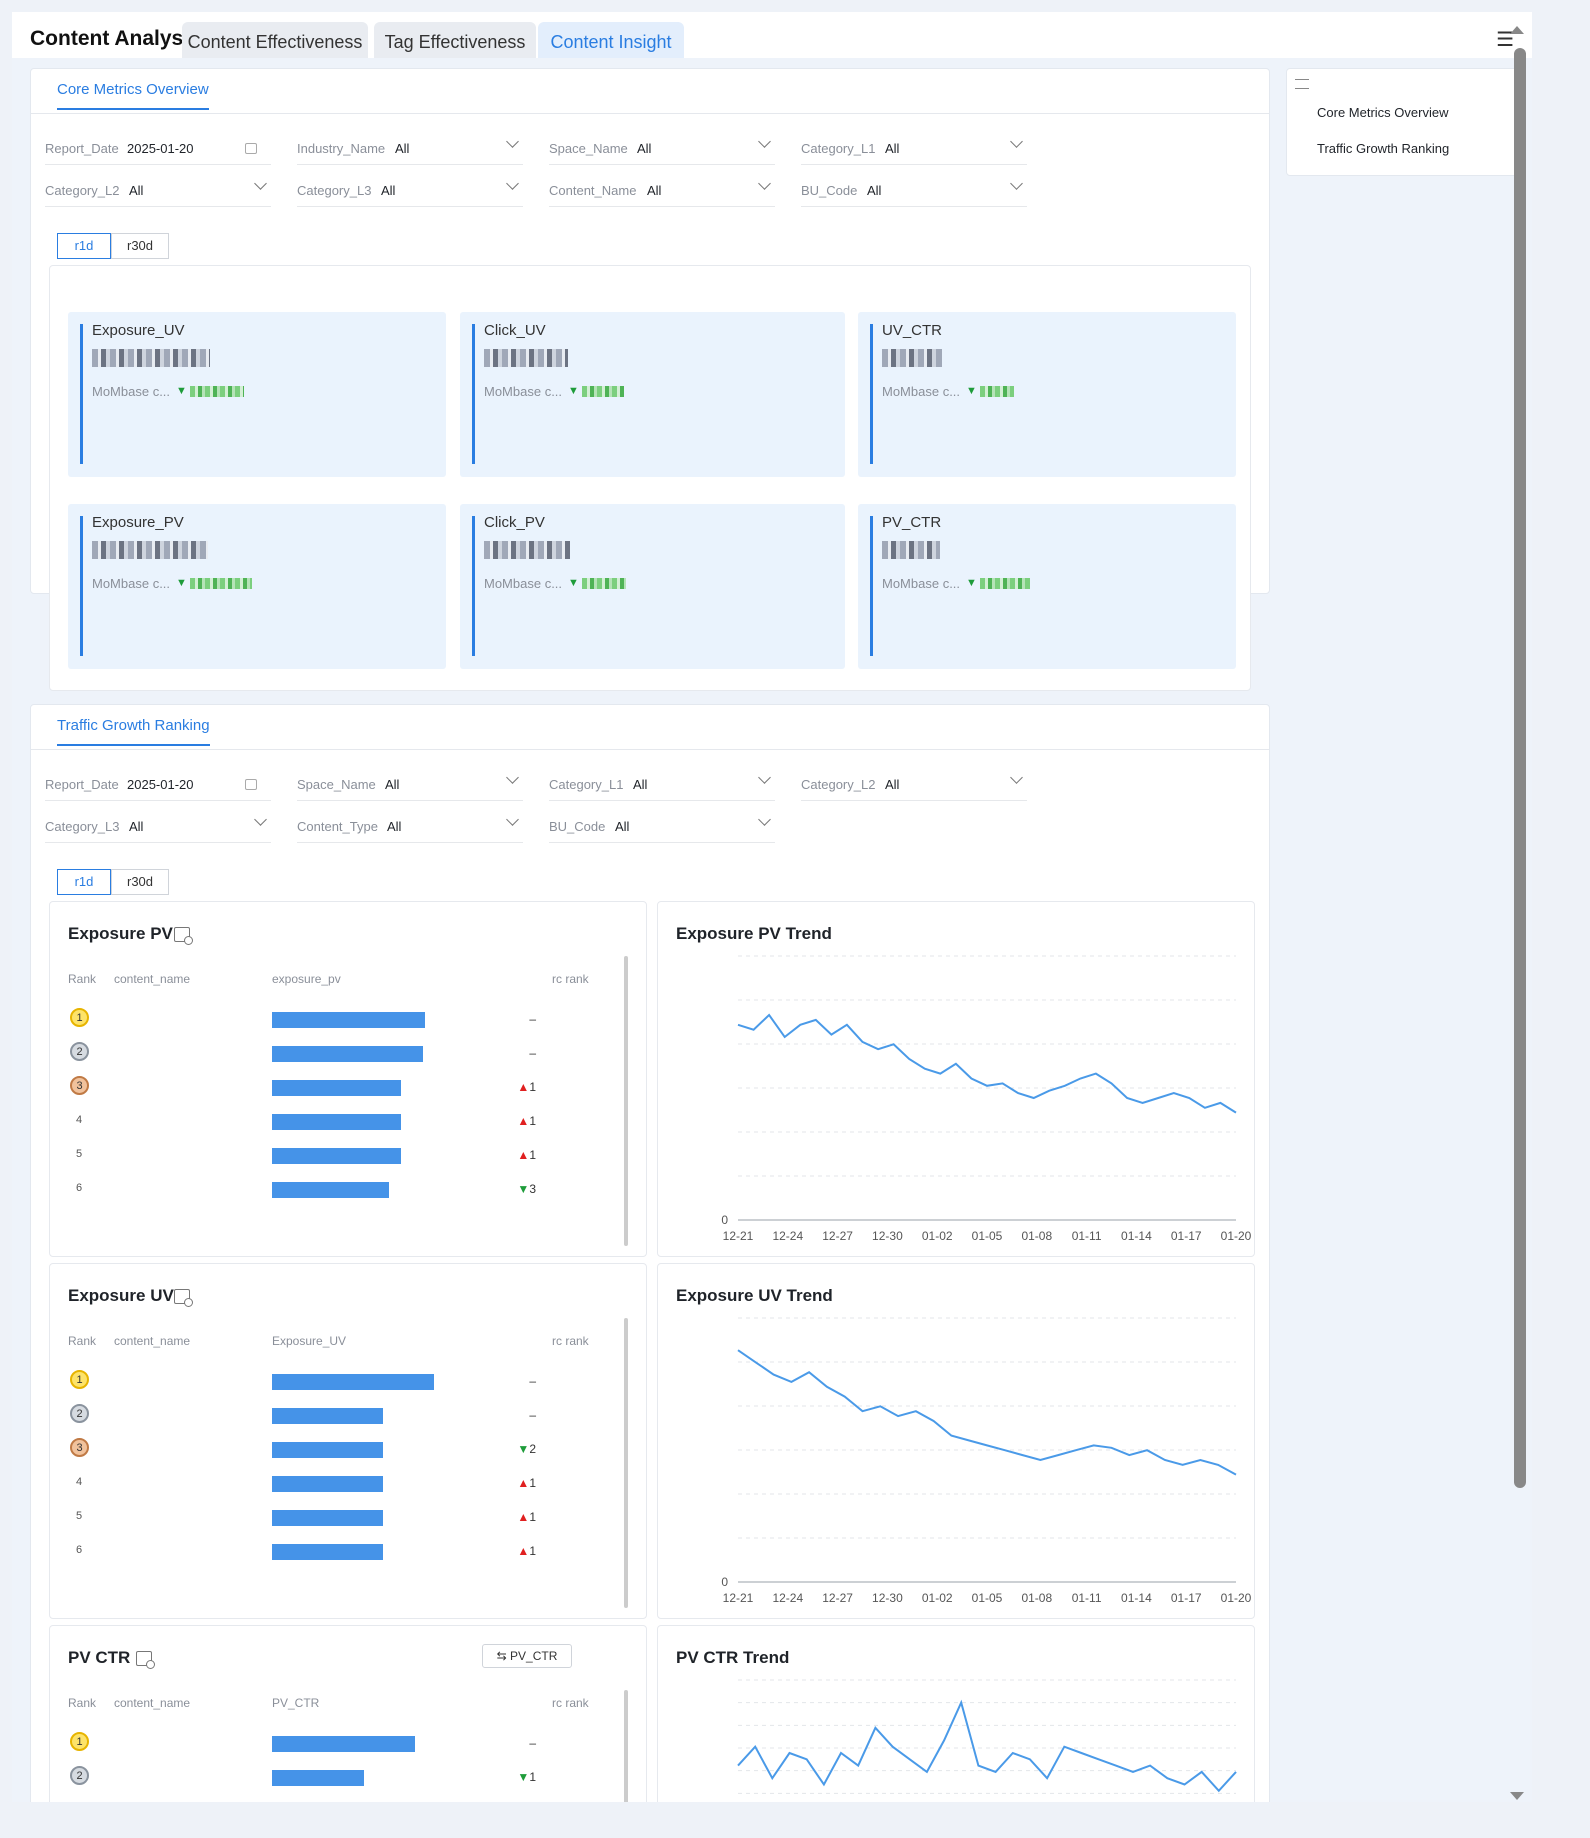 This screenshot has width=1590, height=1838. I want to click on table-row: 3 ▼2, so click(305, 1449).